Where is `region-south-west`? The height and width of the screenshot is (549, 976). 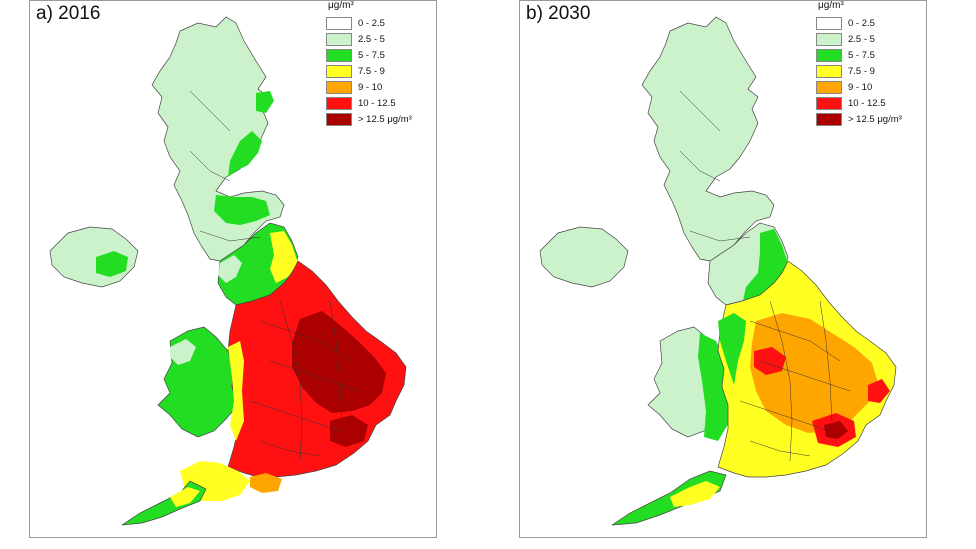
region-south-west is located at coordinates (164, 503).